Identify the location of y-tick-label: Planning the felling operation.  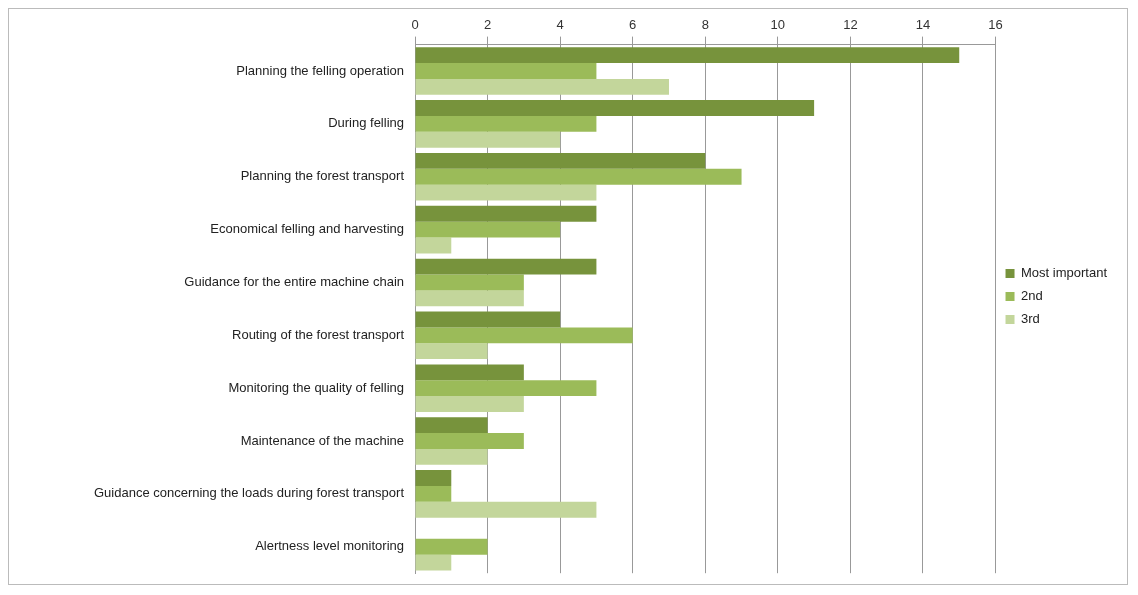
(320, 70).